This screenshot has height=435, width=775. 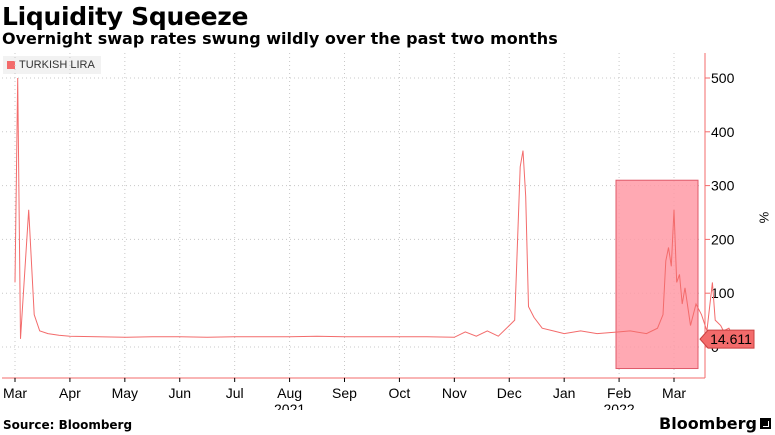 What do you see at coordinates (235, 393) in the screenshot?
I see `x-tick-label: Jul` at bounding box center [235, 393].